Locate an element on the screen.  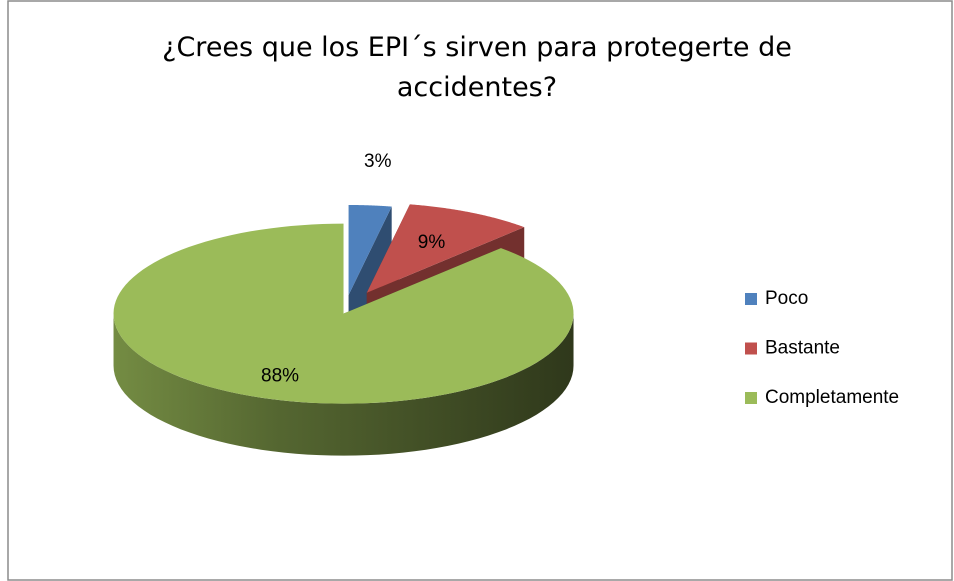
legend-label: Completamente is located at coordinates (832, 397).